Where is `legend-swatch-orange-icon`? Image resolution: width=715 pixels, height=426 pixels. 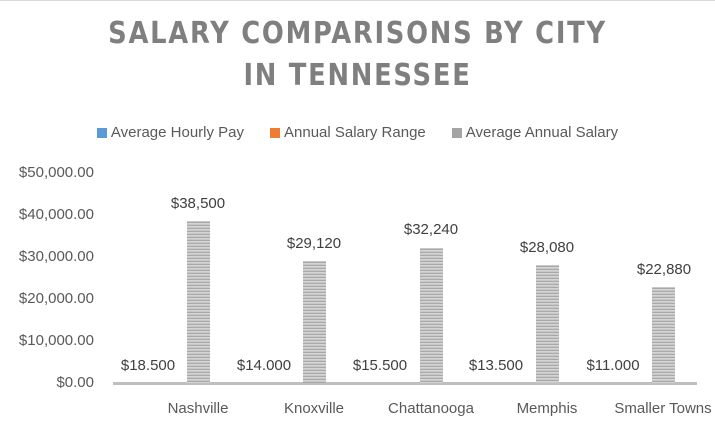
legend-swatch-orange-icon is located at coordinates (275, 132).